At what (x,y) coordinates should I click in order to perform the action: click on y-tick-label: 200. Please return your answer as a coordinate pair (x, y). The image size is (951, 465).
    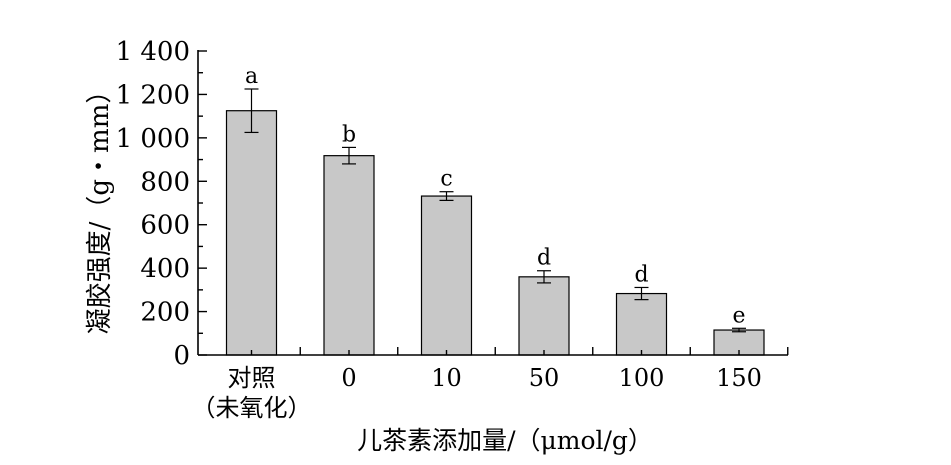
    Looking at the image, I should click on (165, 313).